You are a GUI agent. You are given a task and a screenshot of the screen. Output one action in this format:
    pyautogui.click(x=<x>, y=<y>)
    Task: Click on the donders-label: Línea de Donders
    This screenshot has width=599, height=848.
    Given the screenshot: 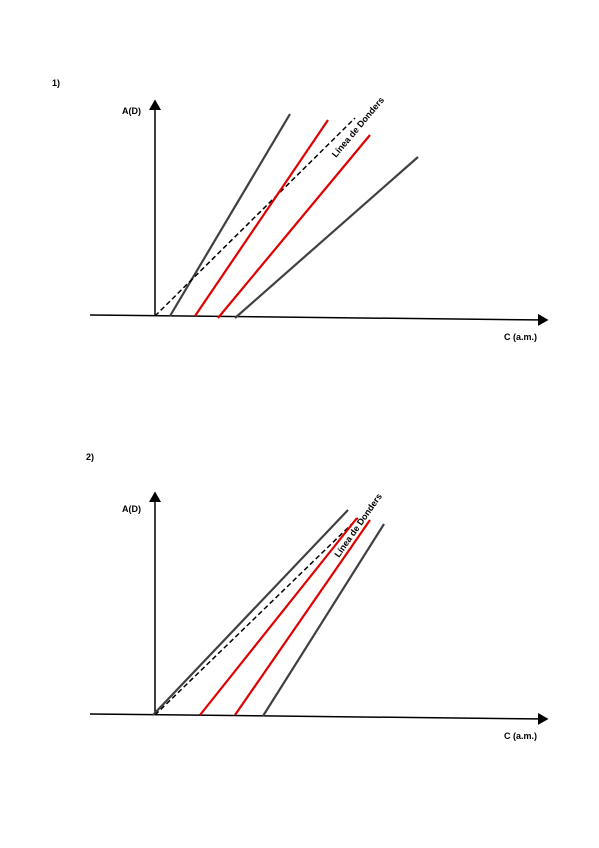 What is the action you would take?
    pyautogui.click(x=358, y=526)
    